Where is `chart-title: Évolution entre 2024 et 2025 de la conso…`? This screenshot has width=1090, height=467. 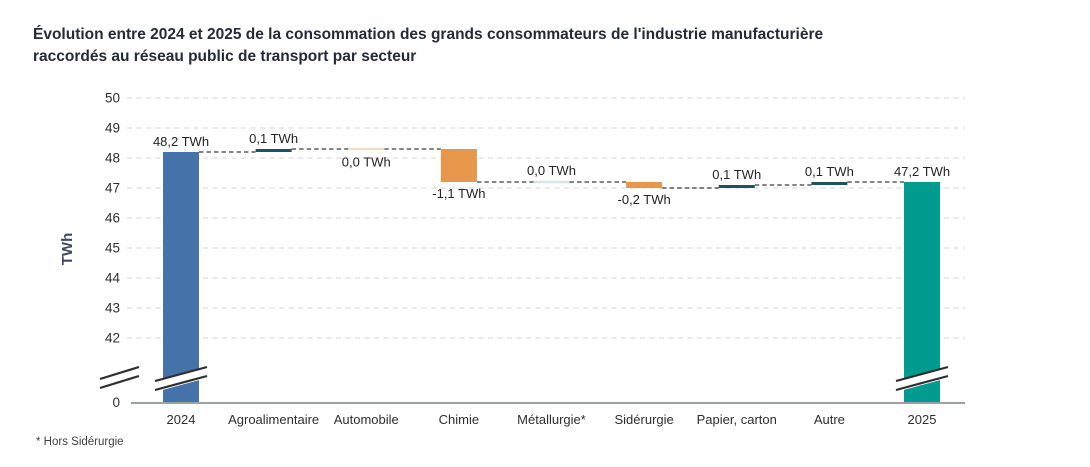
chart-title: Évolution entre 2024 et 2025 de la conso… is located at coordinates (483, 45).